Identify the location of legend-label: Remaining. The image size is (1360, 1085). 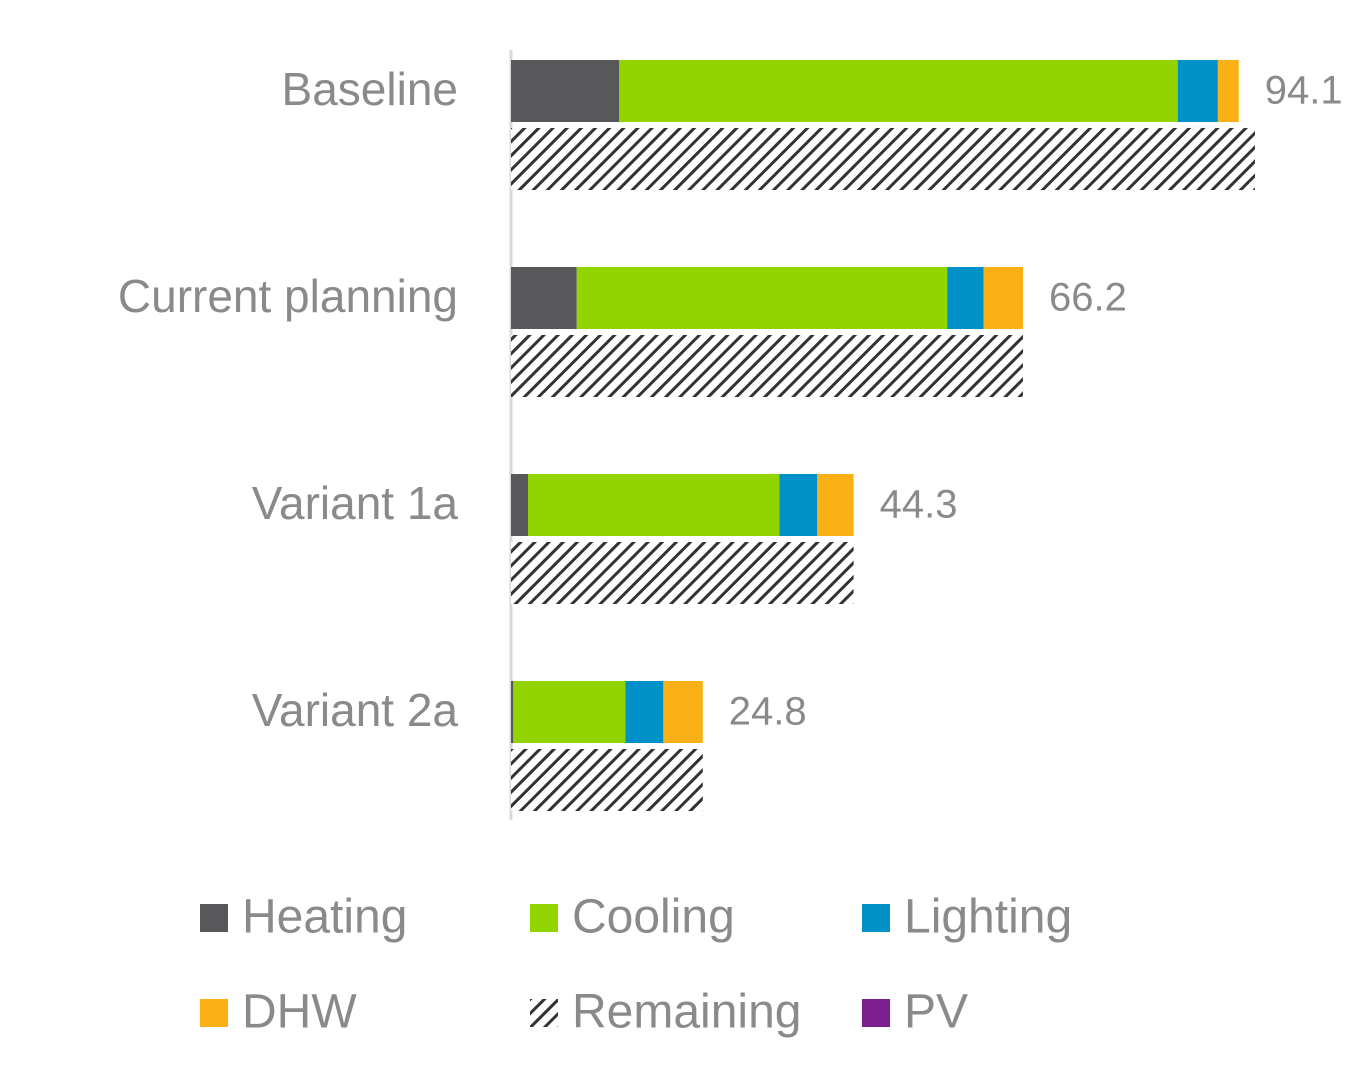
(686, 1012).